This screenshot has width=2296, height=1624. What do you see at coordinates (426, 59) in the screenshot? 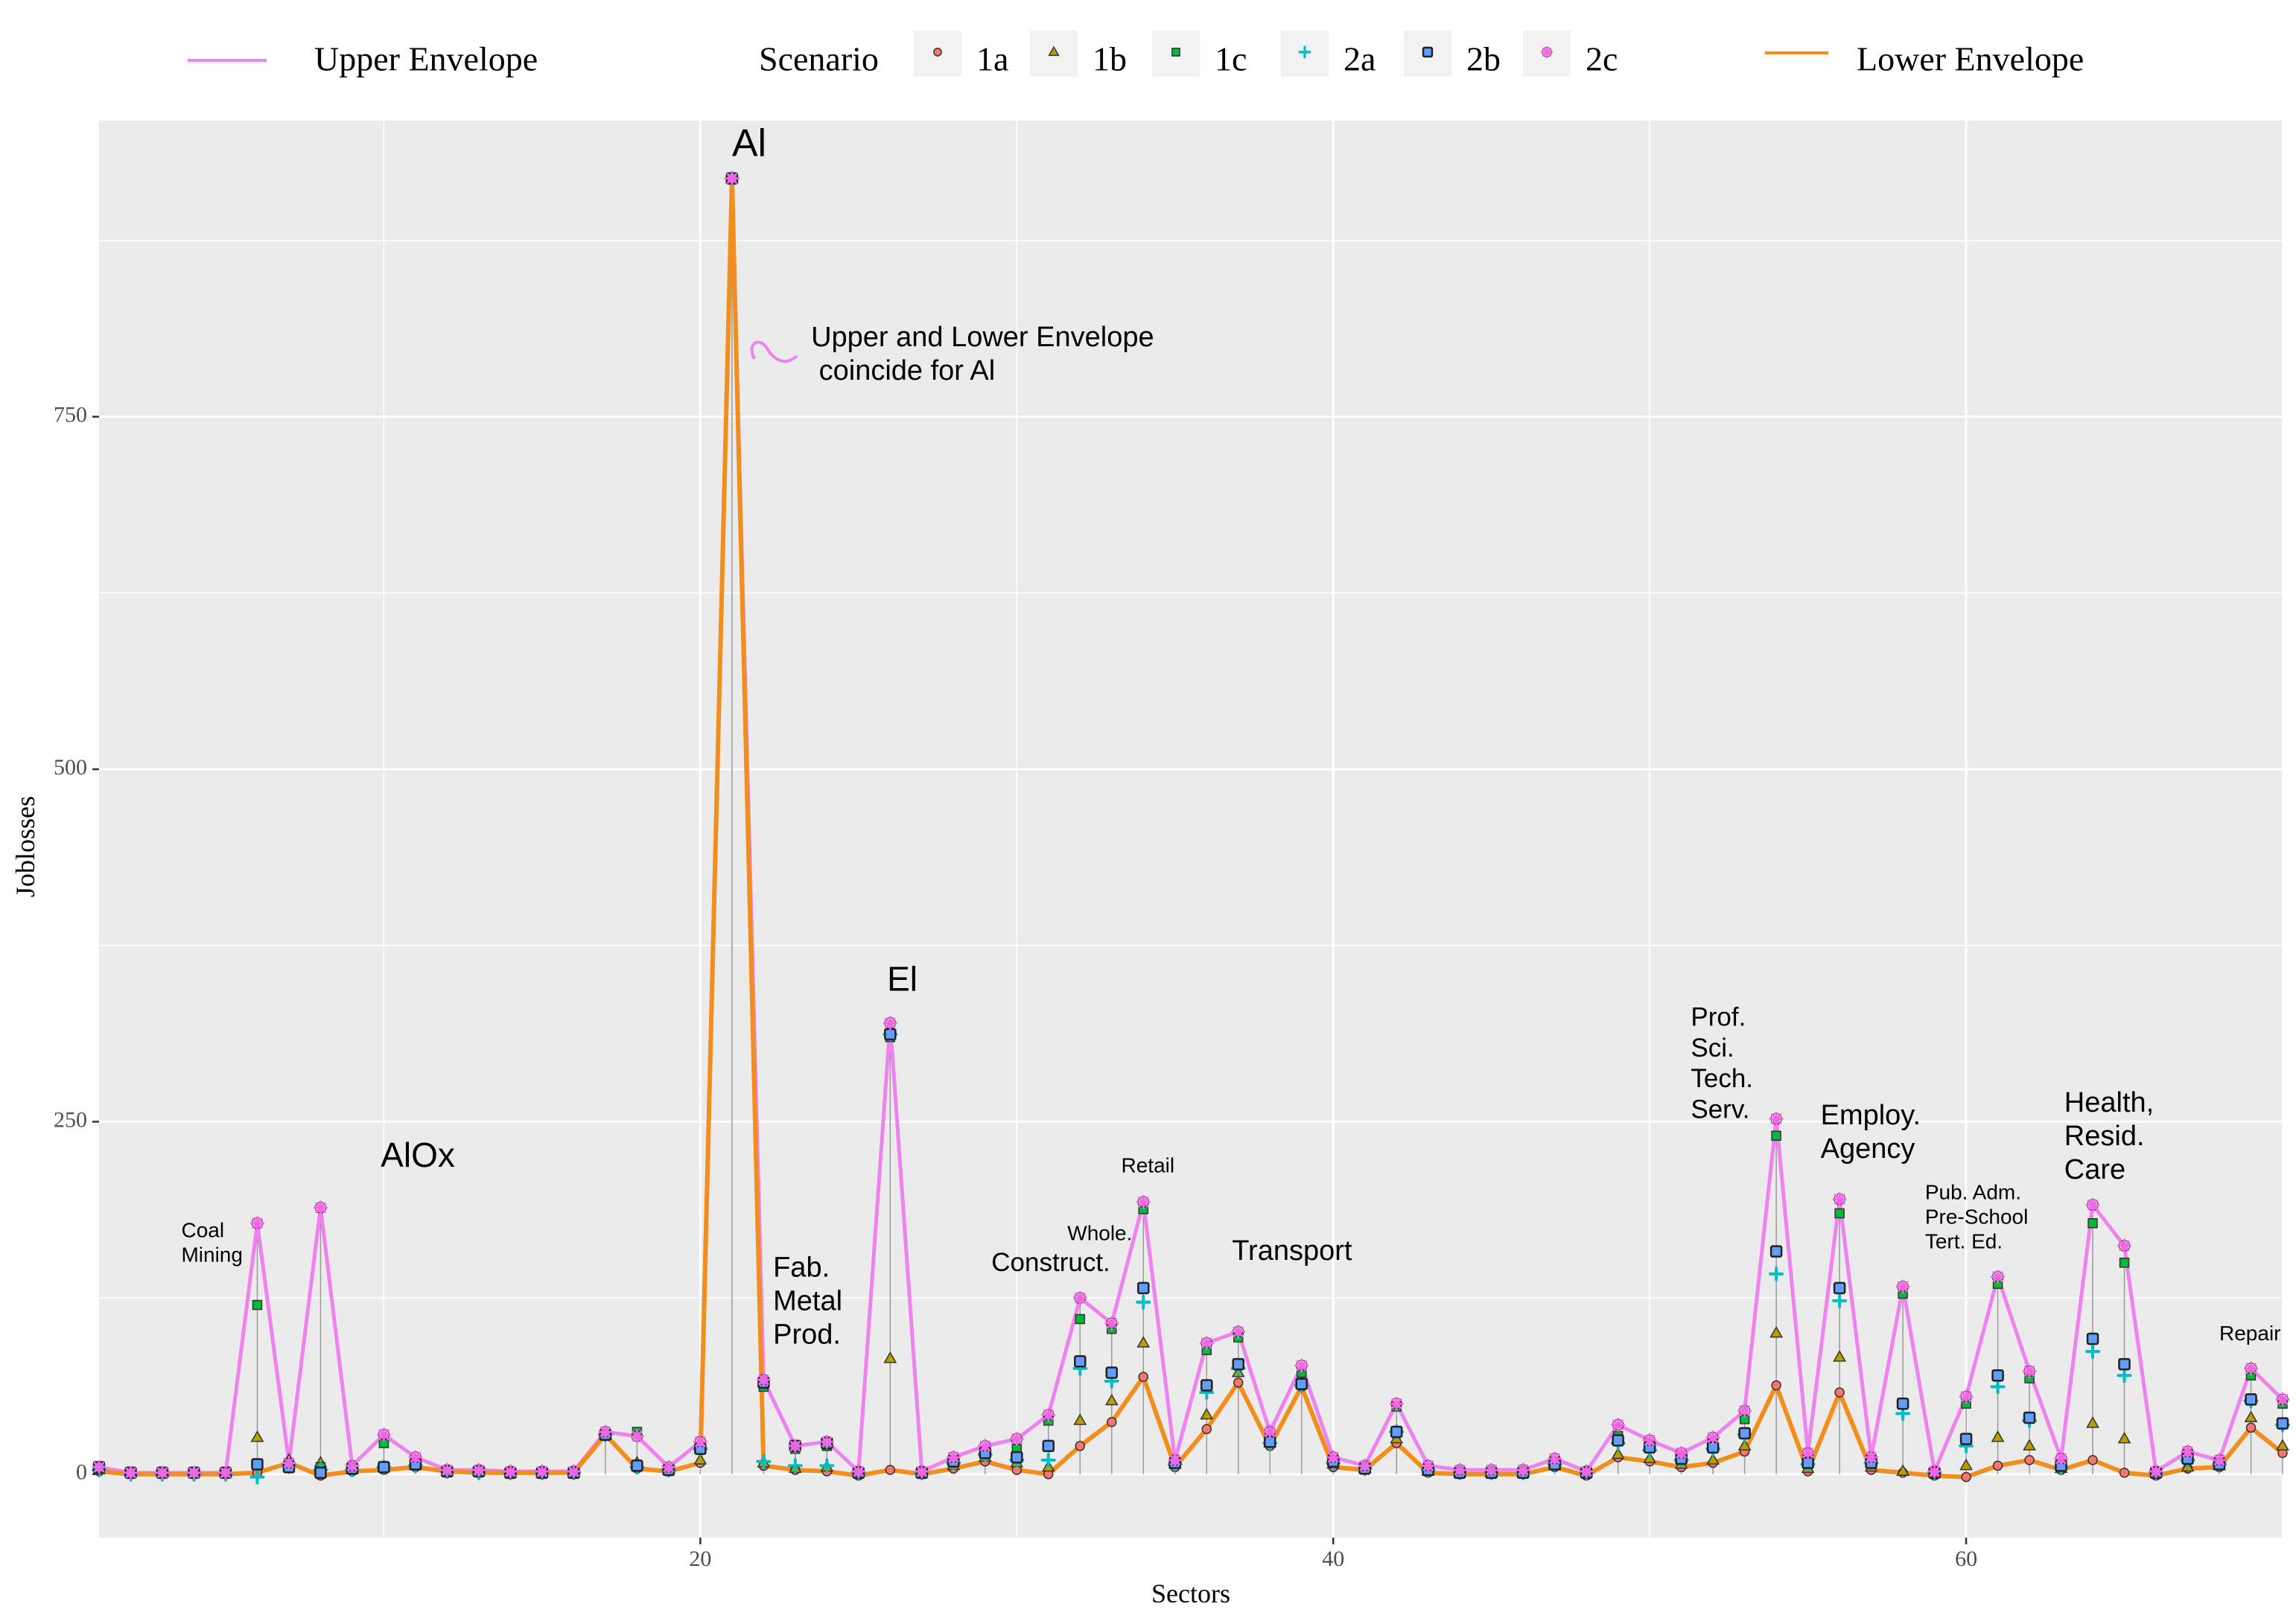
I see `legend-upper-label: Upper Envelope` at bounding box center [426, 59].